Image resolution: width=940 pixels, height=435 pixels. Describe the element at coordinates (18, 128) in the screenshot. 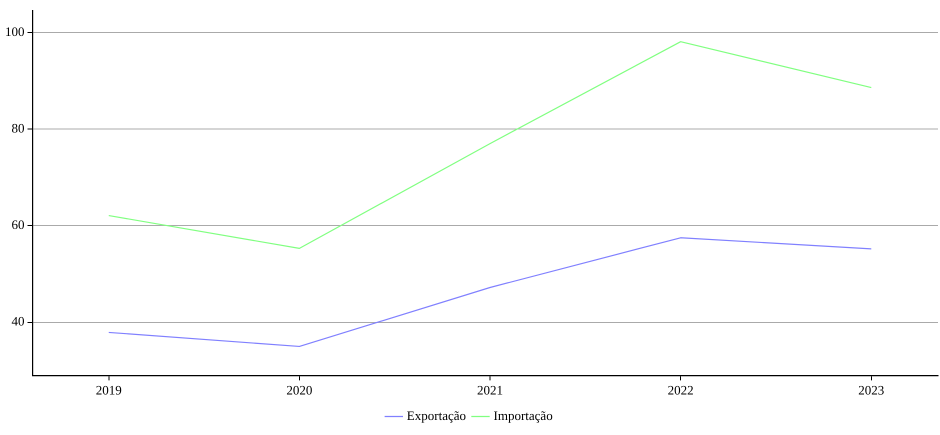

I see `y-tick-label: 80` at that location.